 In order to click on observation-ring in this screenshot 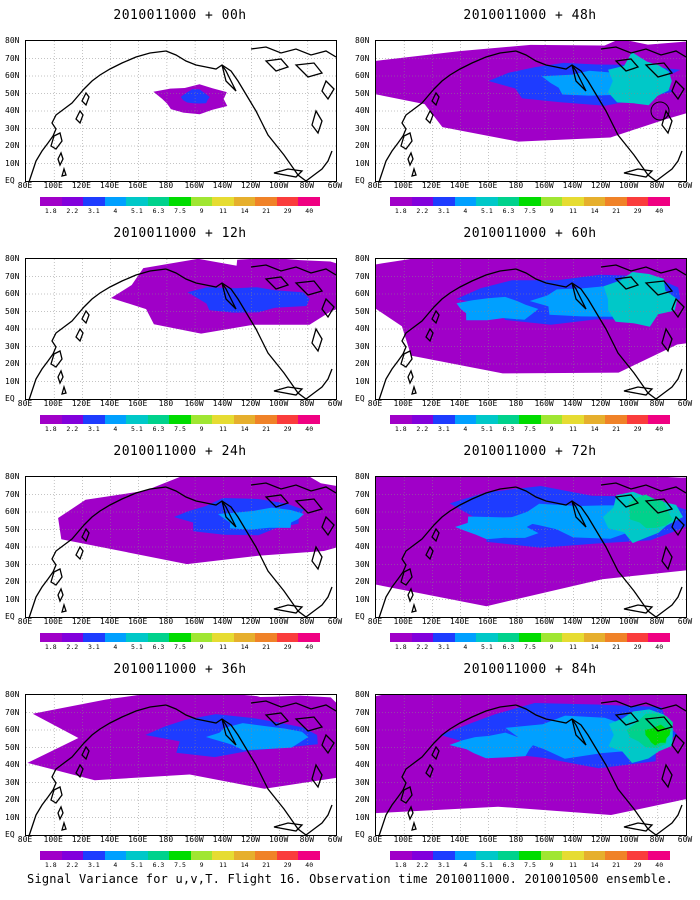, I will do `click(660, 111)`.